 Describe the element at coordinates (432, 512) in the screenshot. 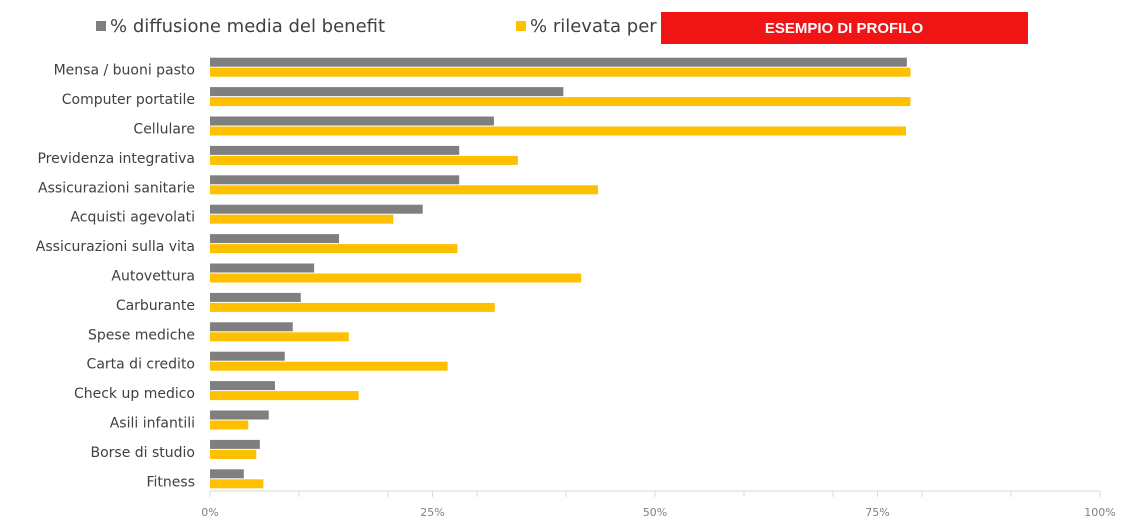

I see `x-tick-label: 25%` at that location.